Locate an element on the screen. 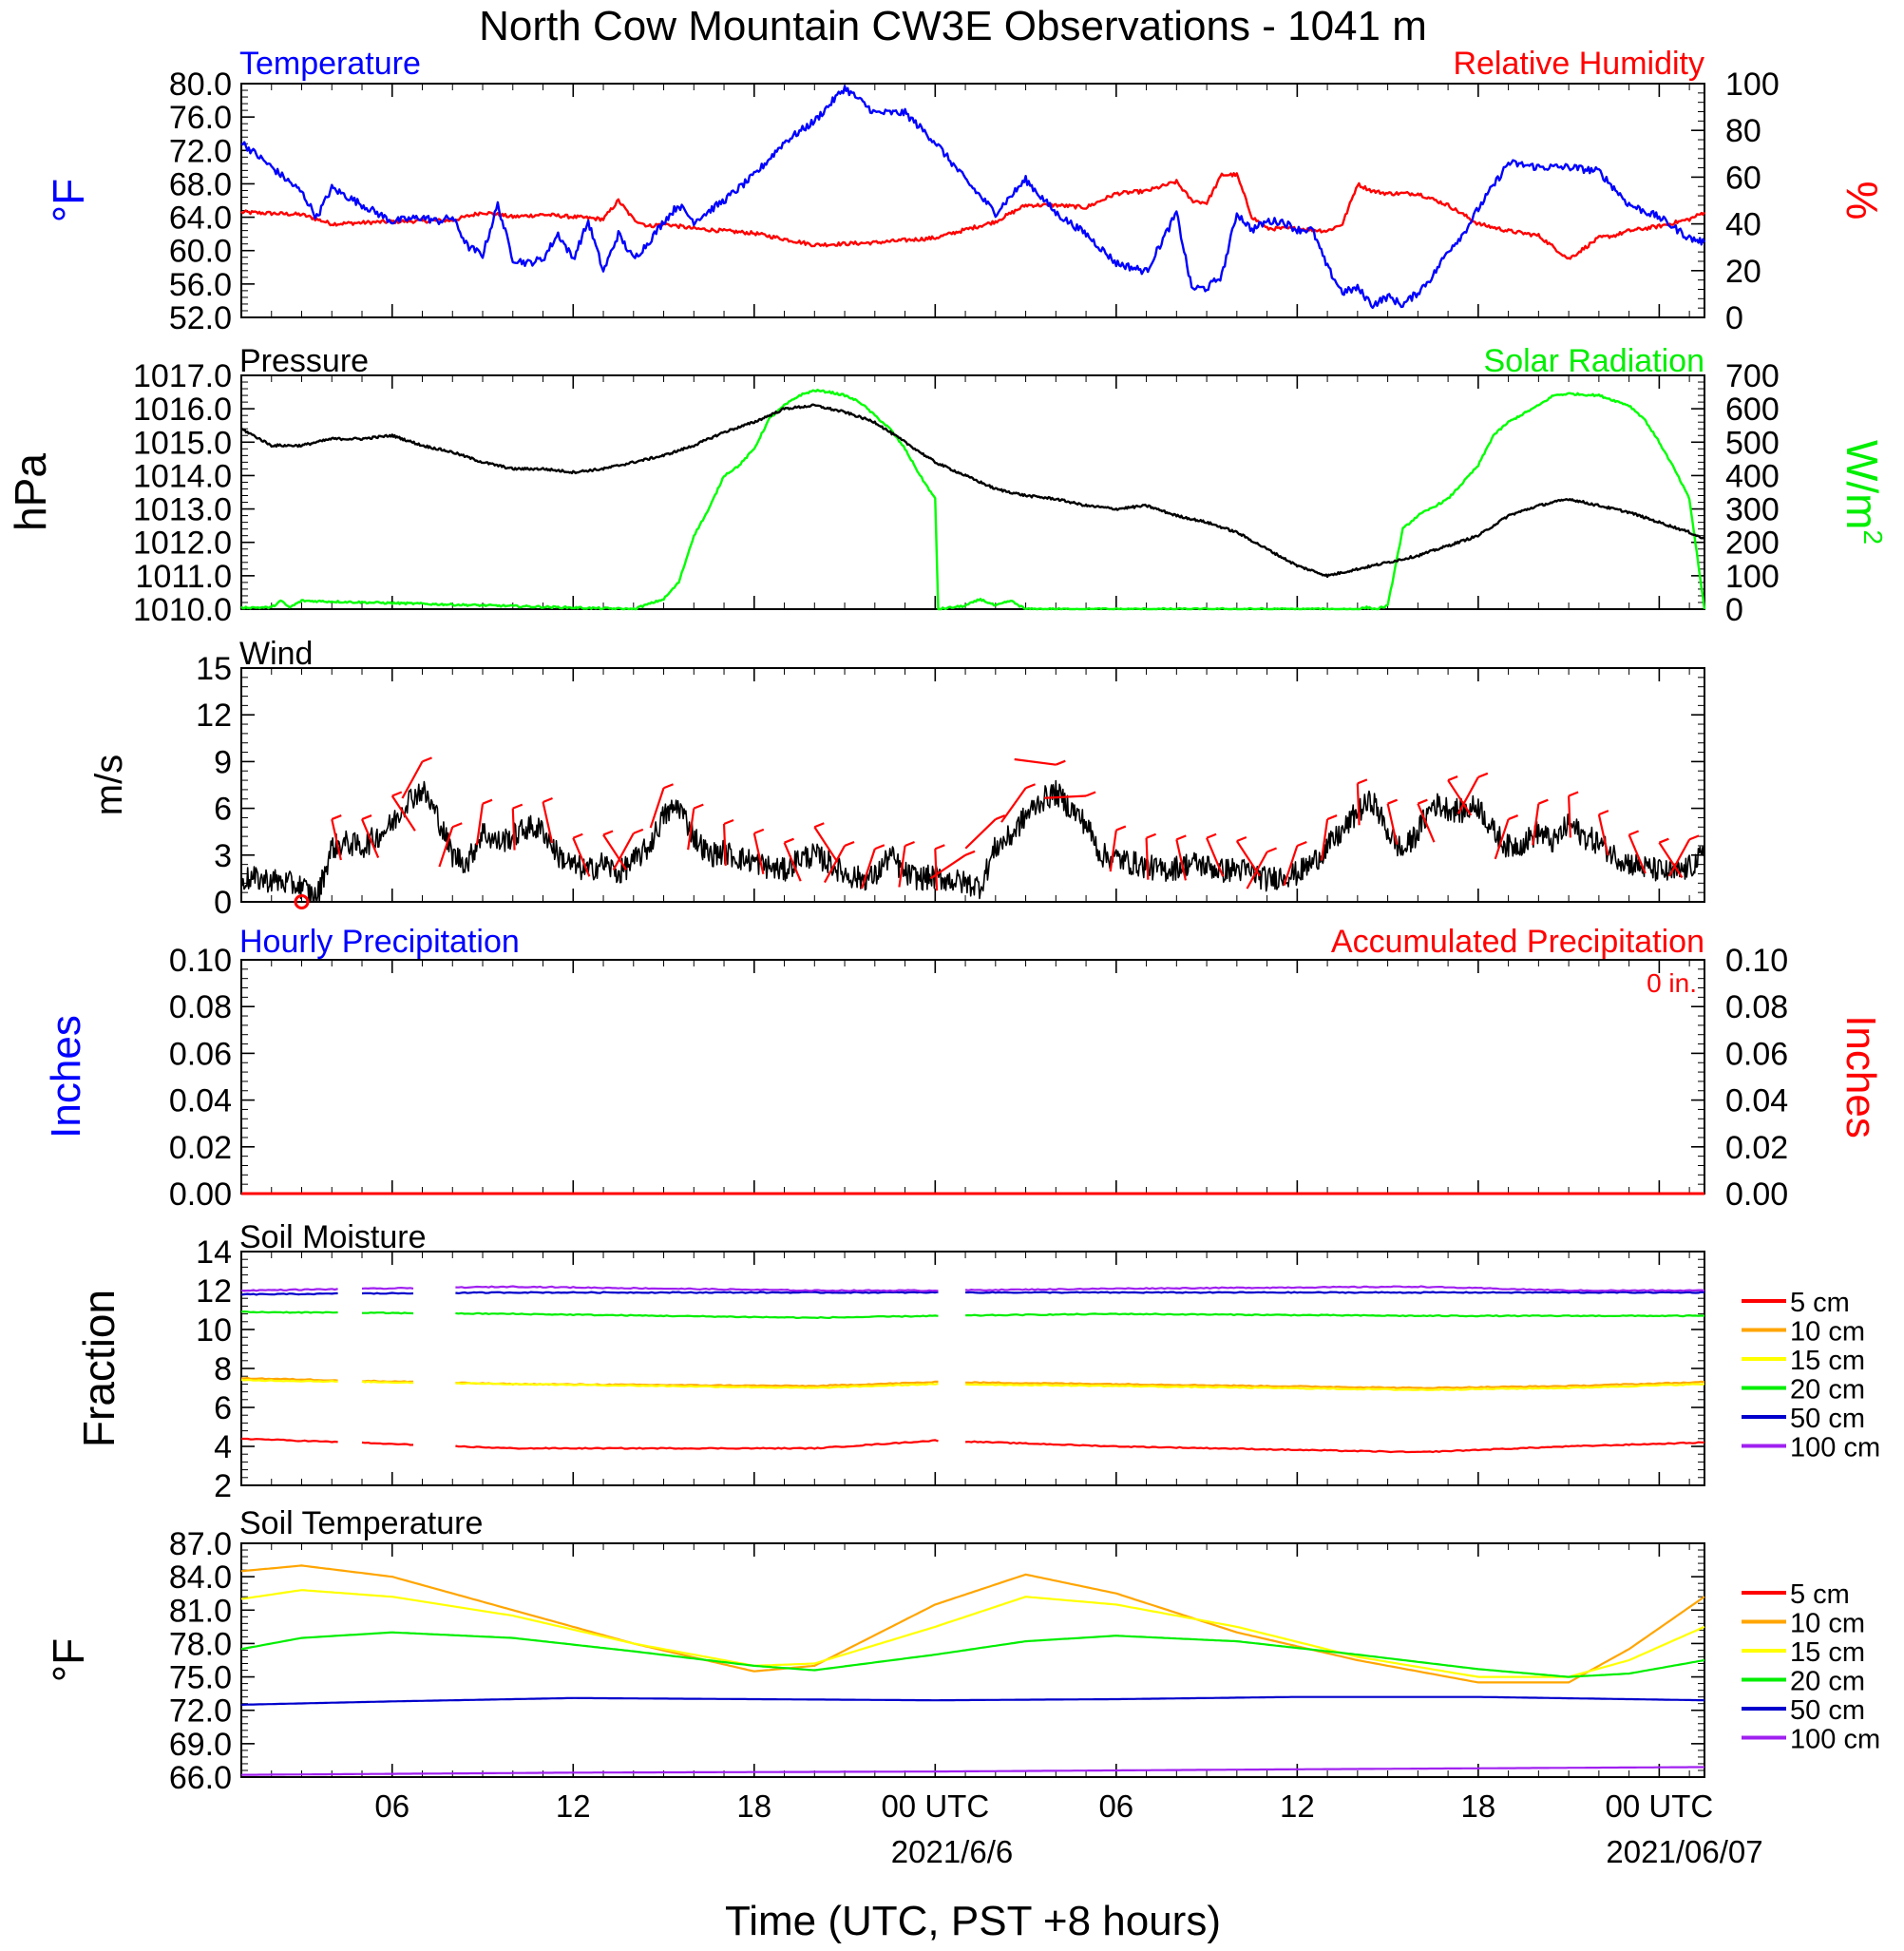 This screenshot has width=1904, height=1951. soil-moisture-title: Soil Moisture is located at coordinates (333, 1237).